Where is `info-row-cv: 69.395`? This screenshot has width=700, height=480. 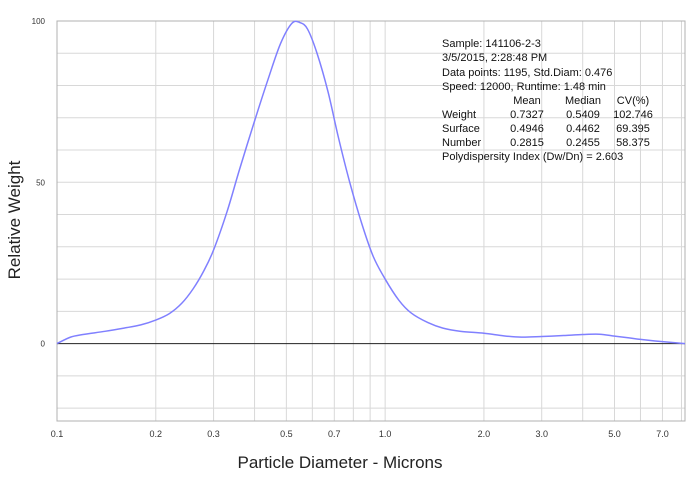 info-row-cv: 69.395 is located at coordinates (633, 129).